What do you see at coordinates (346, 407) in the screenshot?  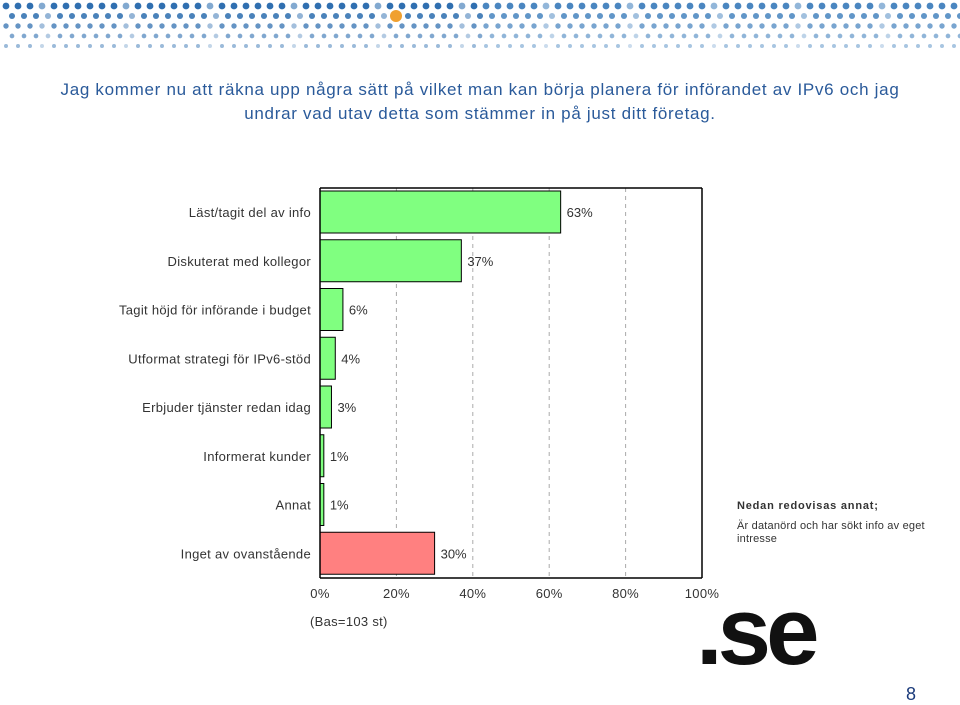 I see `value-label: 3%` at bounding box center [346, 407].